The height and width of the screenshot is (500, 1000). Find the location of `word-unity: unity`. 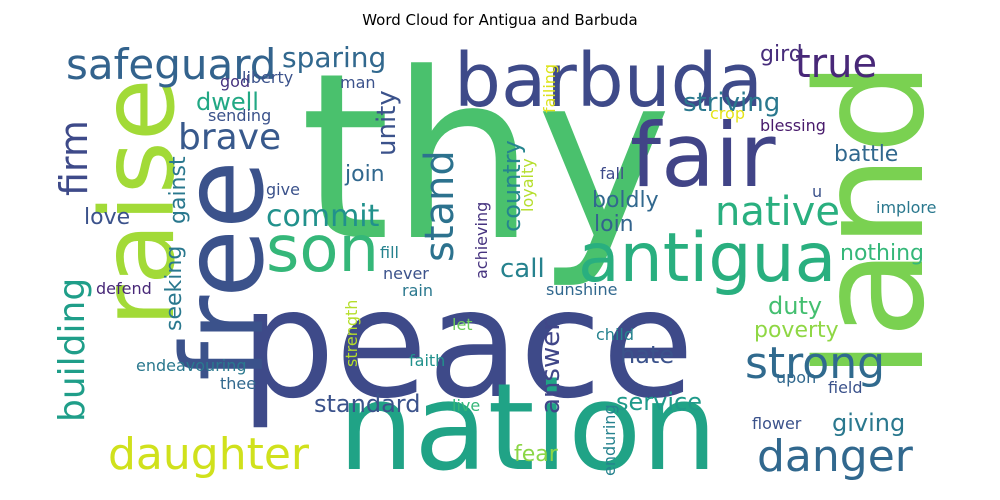

word-unity: unity is located at coordinates (387, 123).